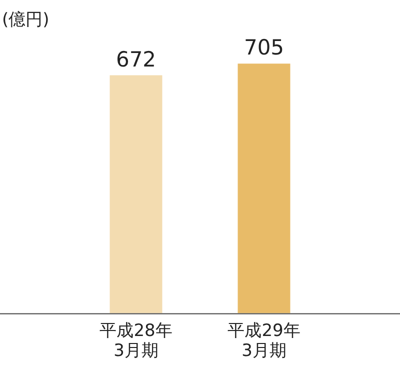 The width and height of the screenshot is (400, 374). I want to click on data-label: 672, so click(136, 59).